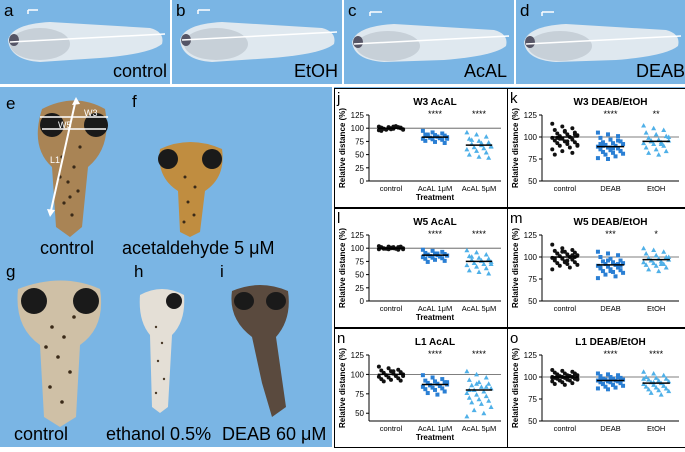  I want to click on panel-c: c AcAL, so click(429, 42).